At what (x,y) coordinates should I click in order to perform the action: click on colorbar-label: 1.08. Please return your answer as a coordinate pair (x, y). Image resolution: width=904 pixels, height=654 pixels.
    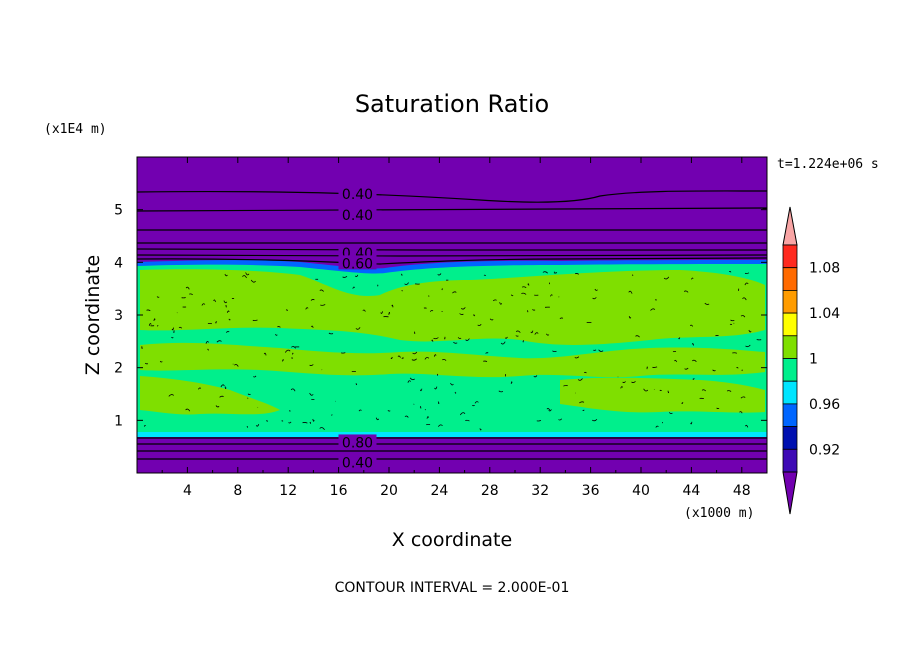
    Looking at the image, I should click on (824, 269).